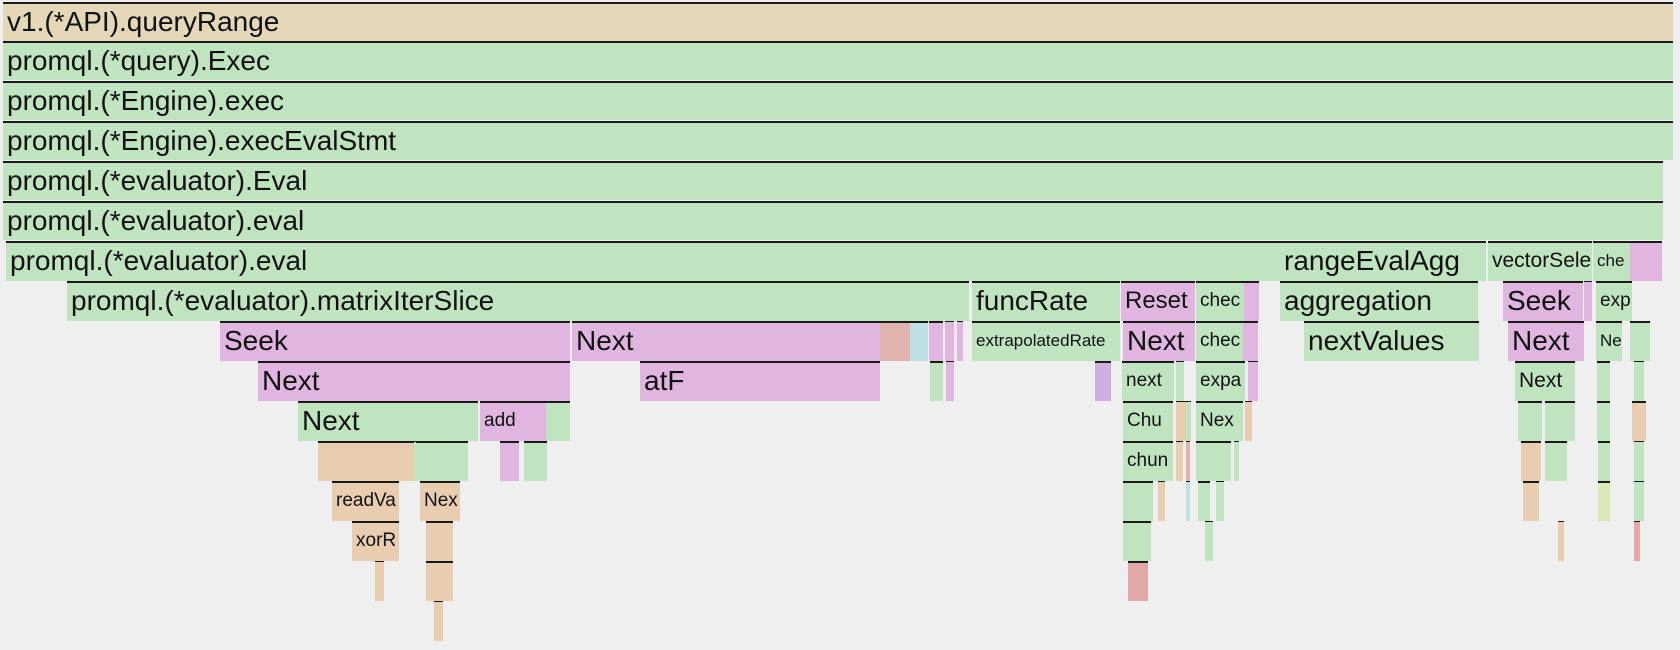 The width and height of the screenshot is (1680, 650). Describe the element at coordinates (1148, 381) in the screenshot. I see `flame-frame: next` at that location.